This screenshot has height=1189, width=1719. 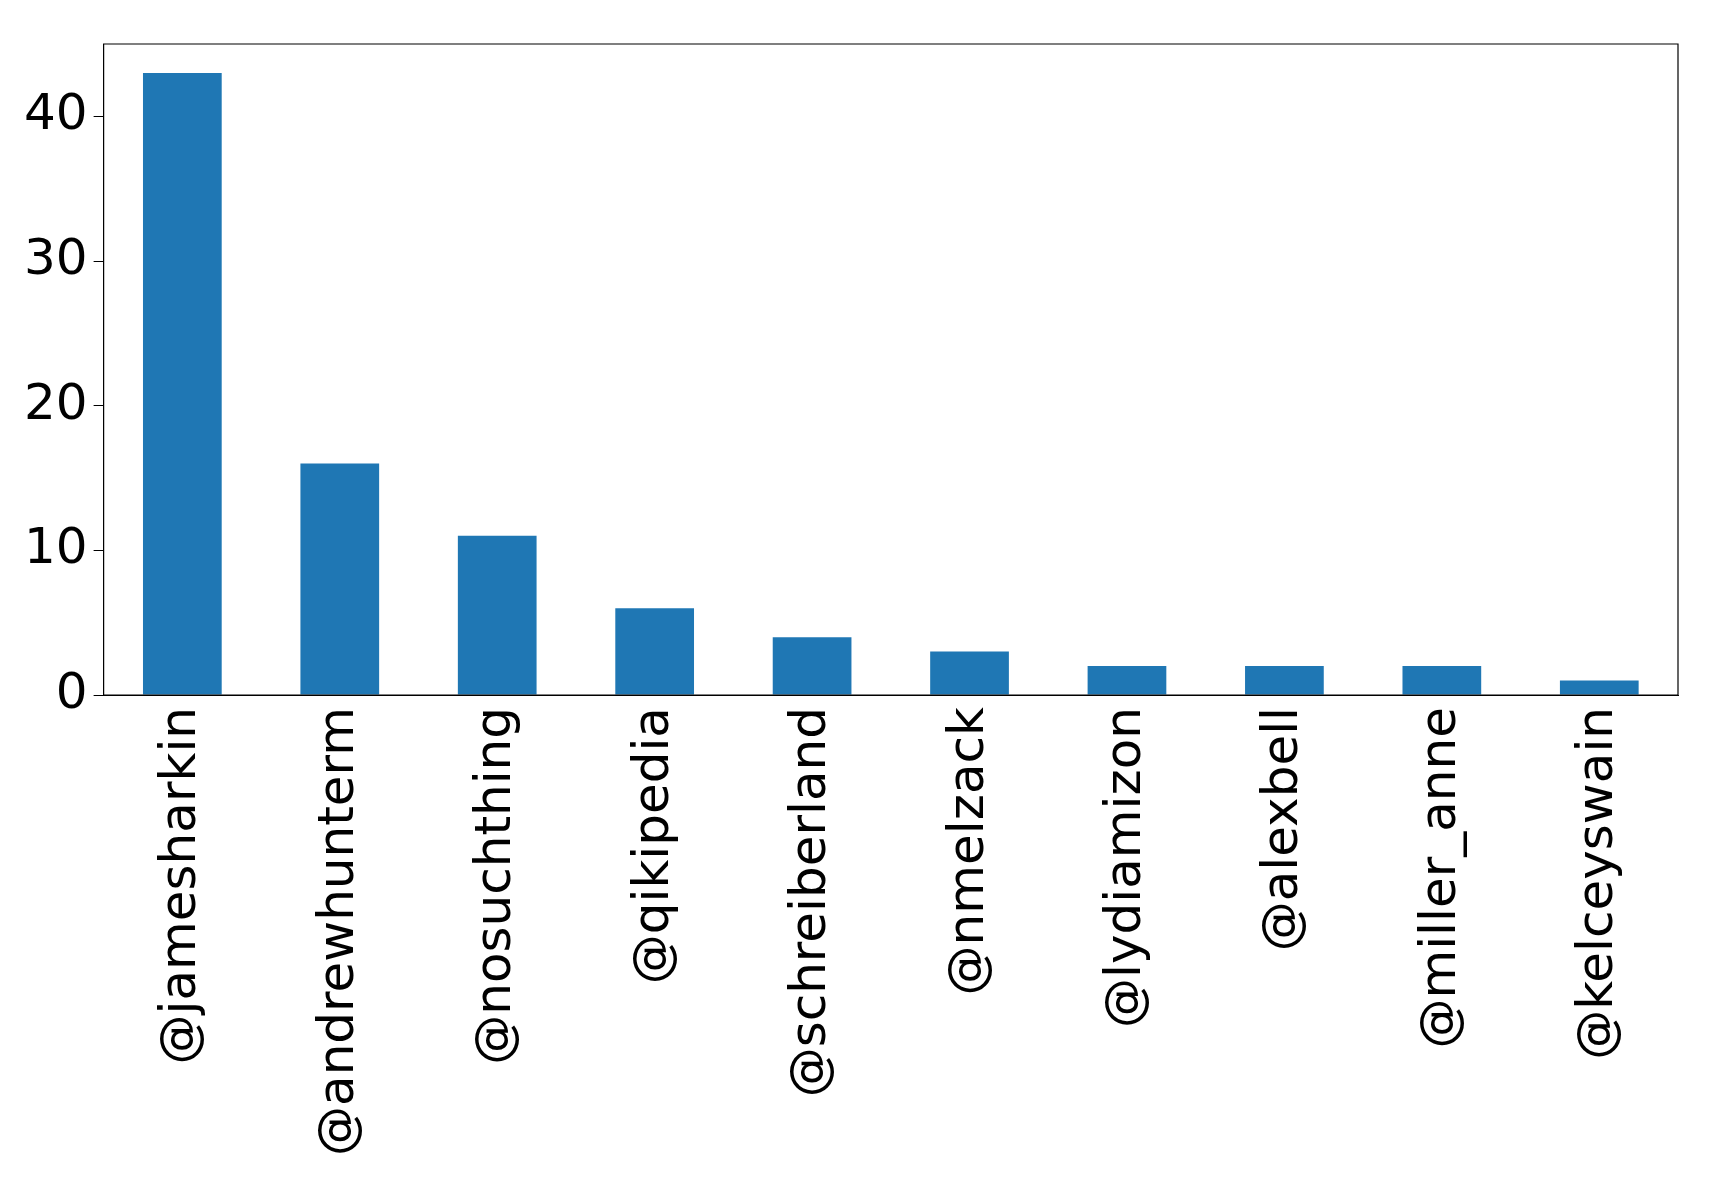 I want to click on y-tick-label: 0, so click(x=71, y=690).